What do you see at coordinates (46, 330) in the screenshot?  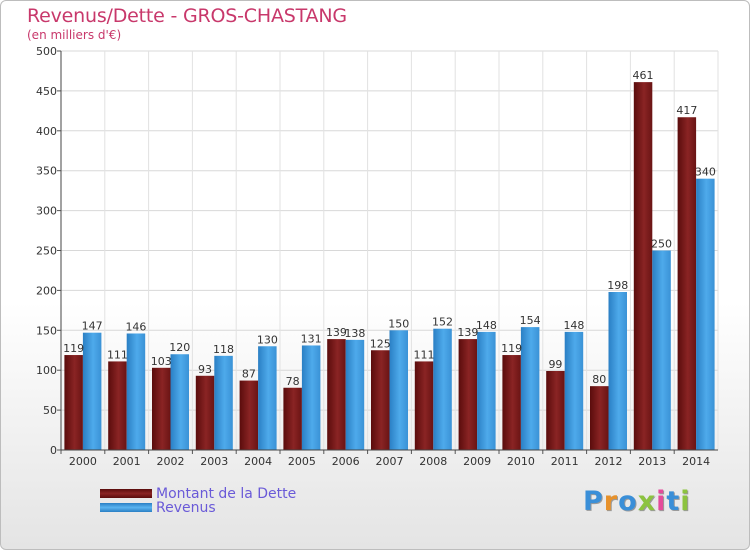 I see `y-tick-label: 150` at bounding box center [46, 330].